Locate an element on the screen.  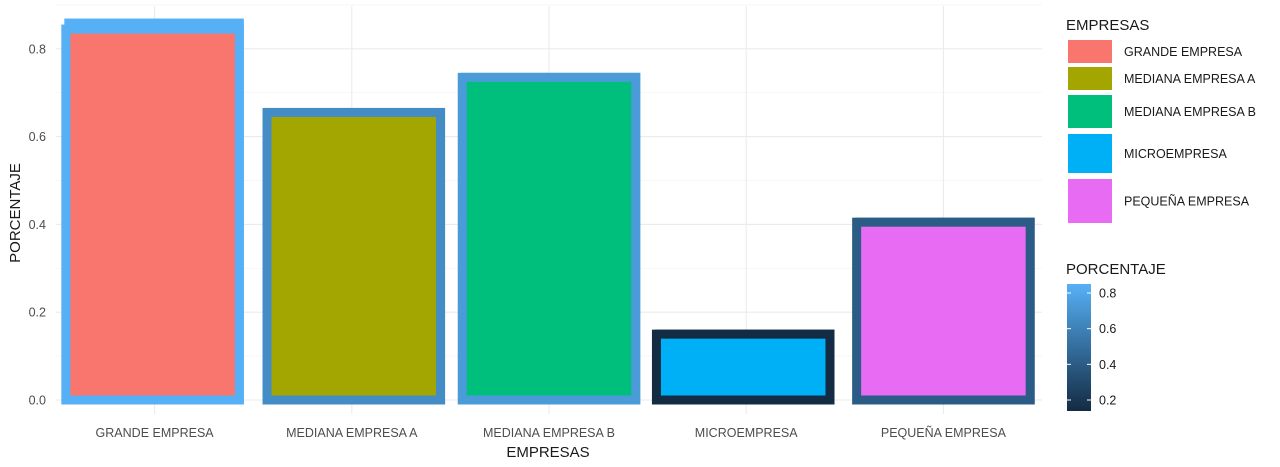
colorbar is located at coordinates (1079, 347).